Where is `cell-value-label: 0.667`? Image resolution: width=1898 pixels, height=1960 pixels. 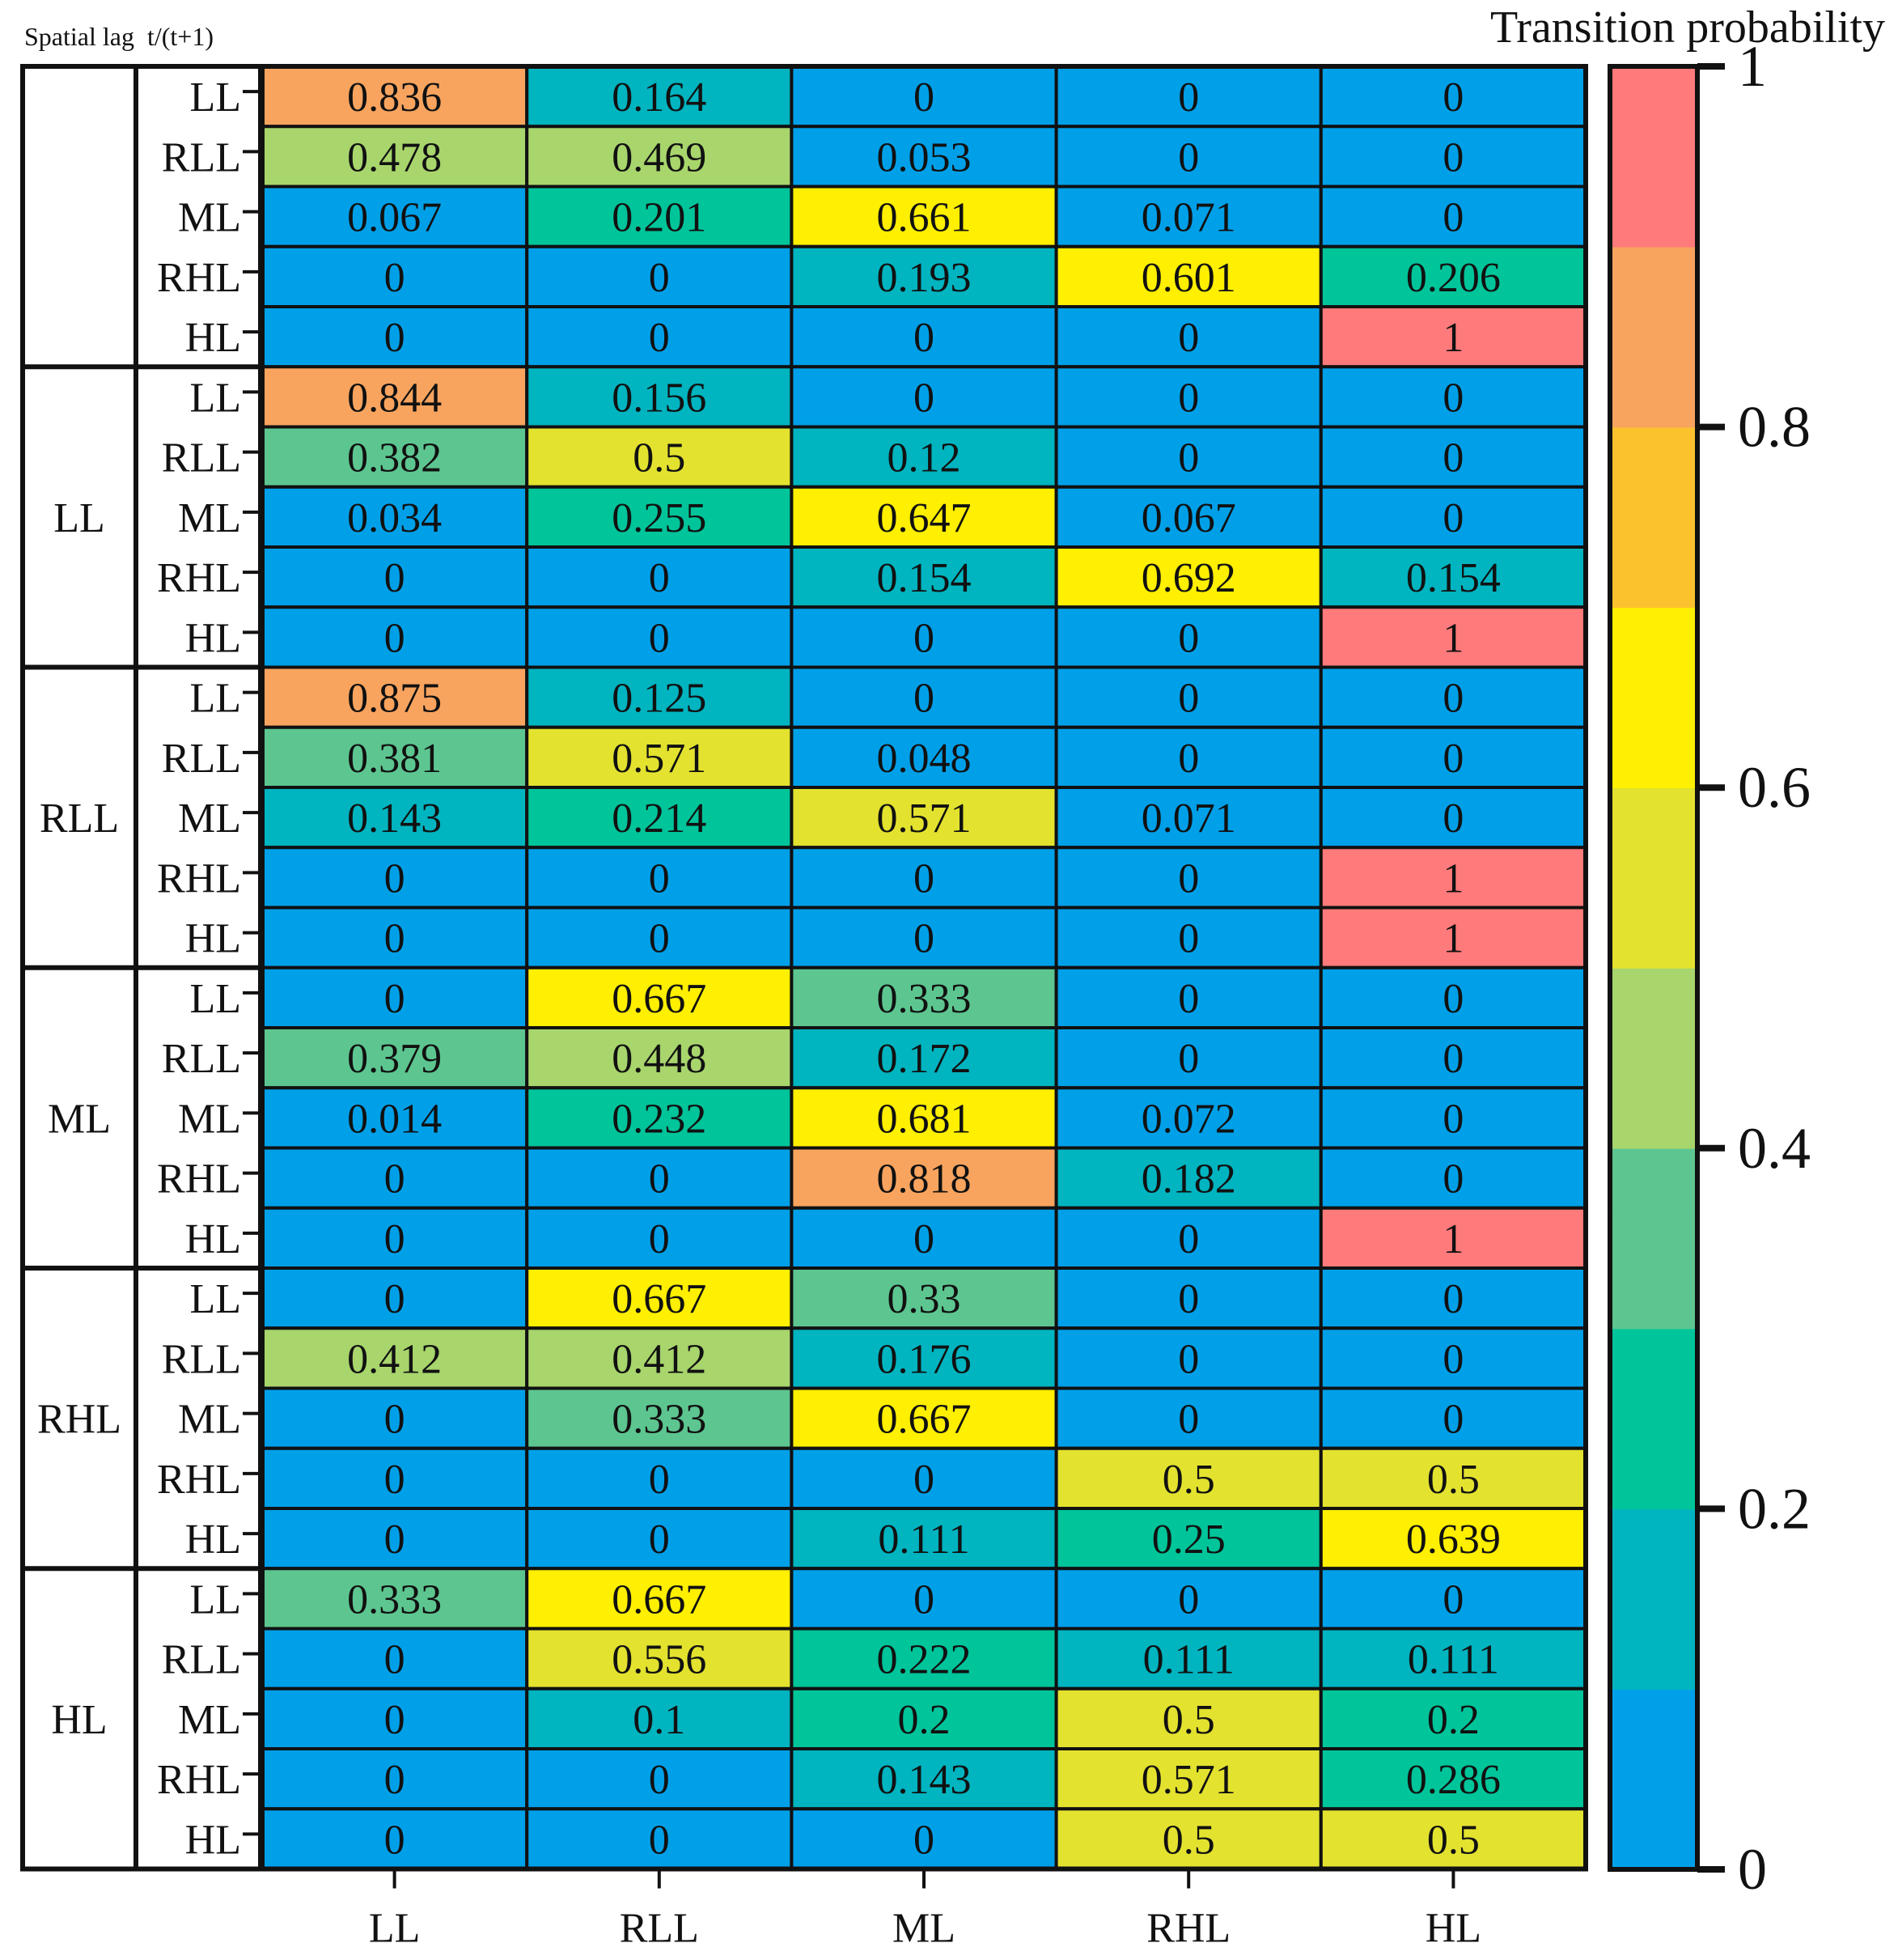
cell-value-label: 0.667 is located at coordinates (659, 1600).